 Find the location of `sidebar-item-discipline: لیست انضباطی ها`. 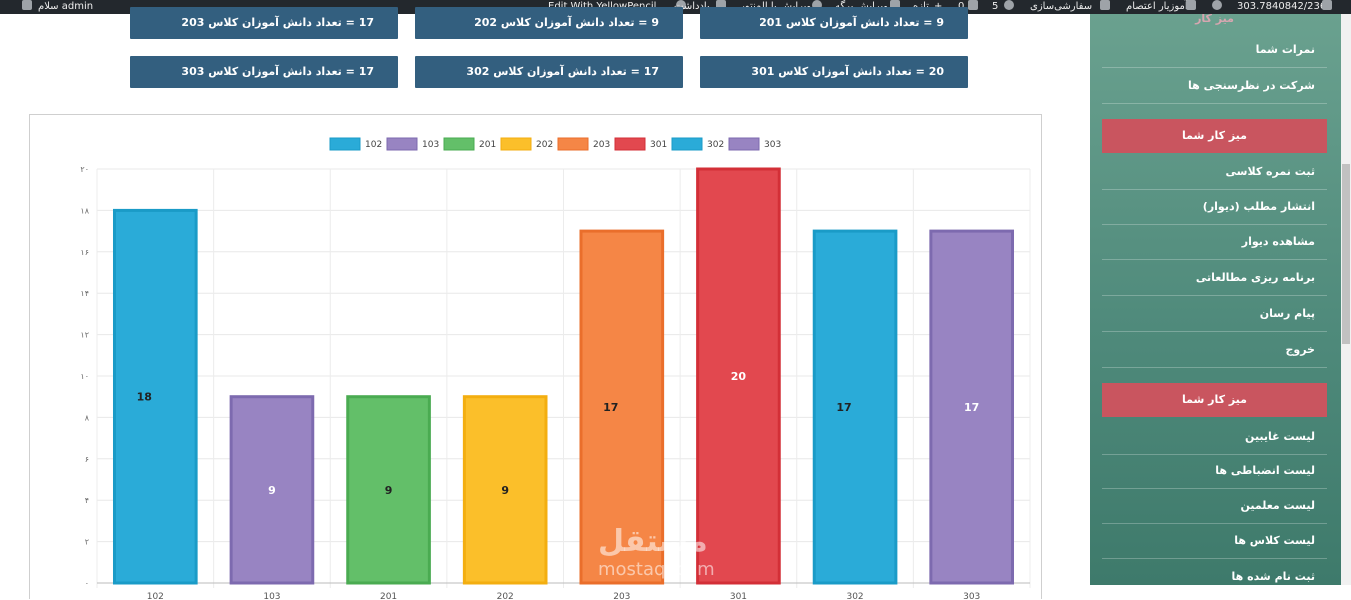

sidebar-item-discipline: لیست انضباطی ها is located at coordinates (1214, 471).